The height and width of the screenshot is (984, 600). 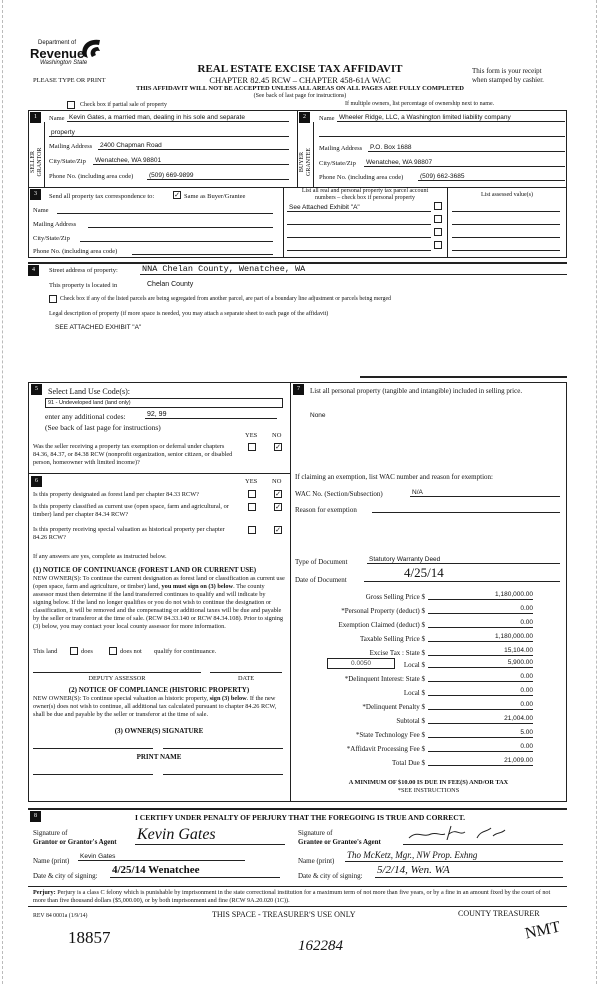 What do you see at coordinates (359, 207) in the screenshot?
I see `parcel-number-field: See Attached Exhibit "A"` at bounding box center [359, 207].